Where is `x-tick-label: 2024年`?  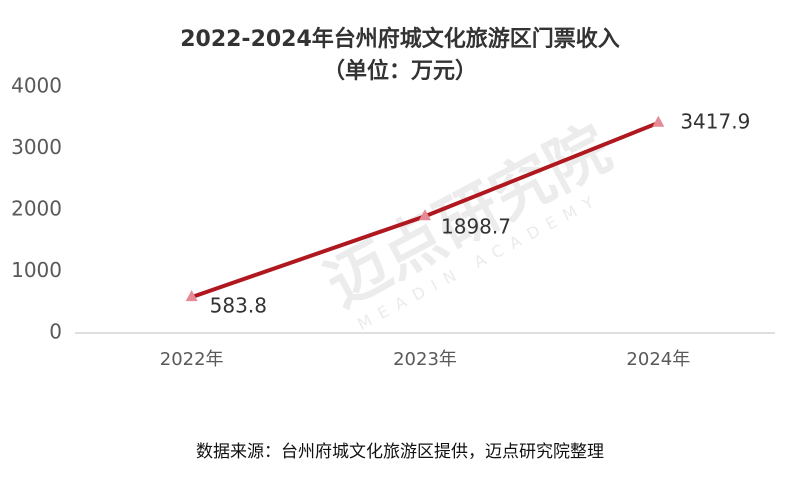 x-tick-label: 2024年 is located at coordinates (658, 359).